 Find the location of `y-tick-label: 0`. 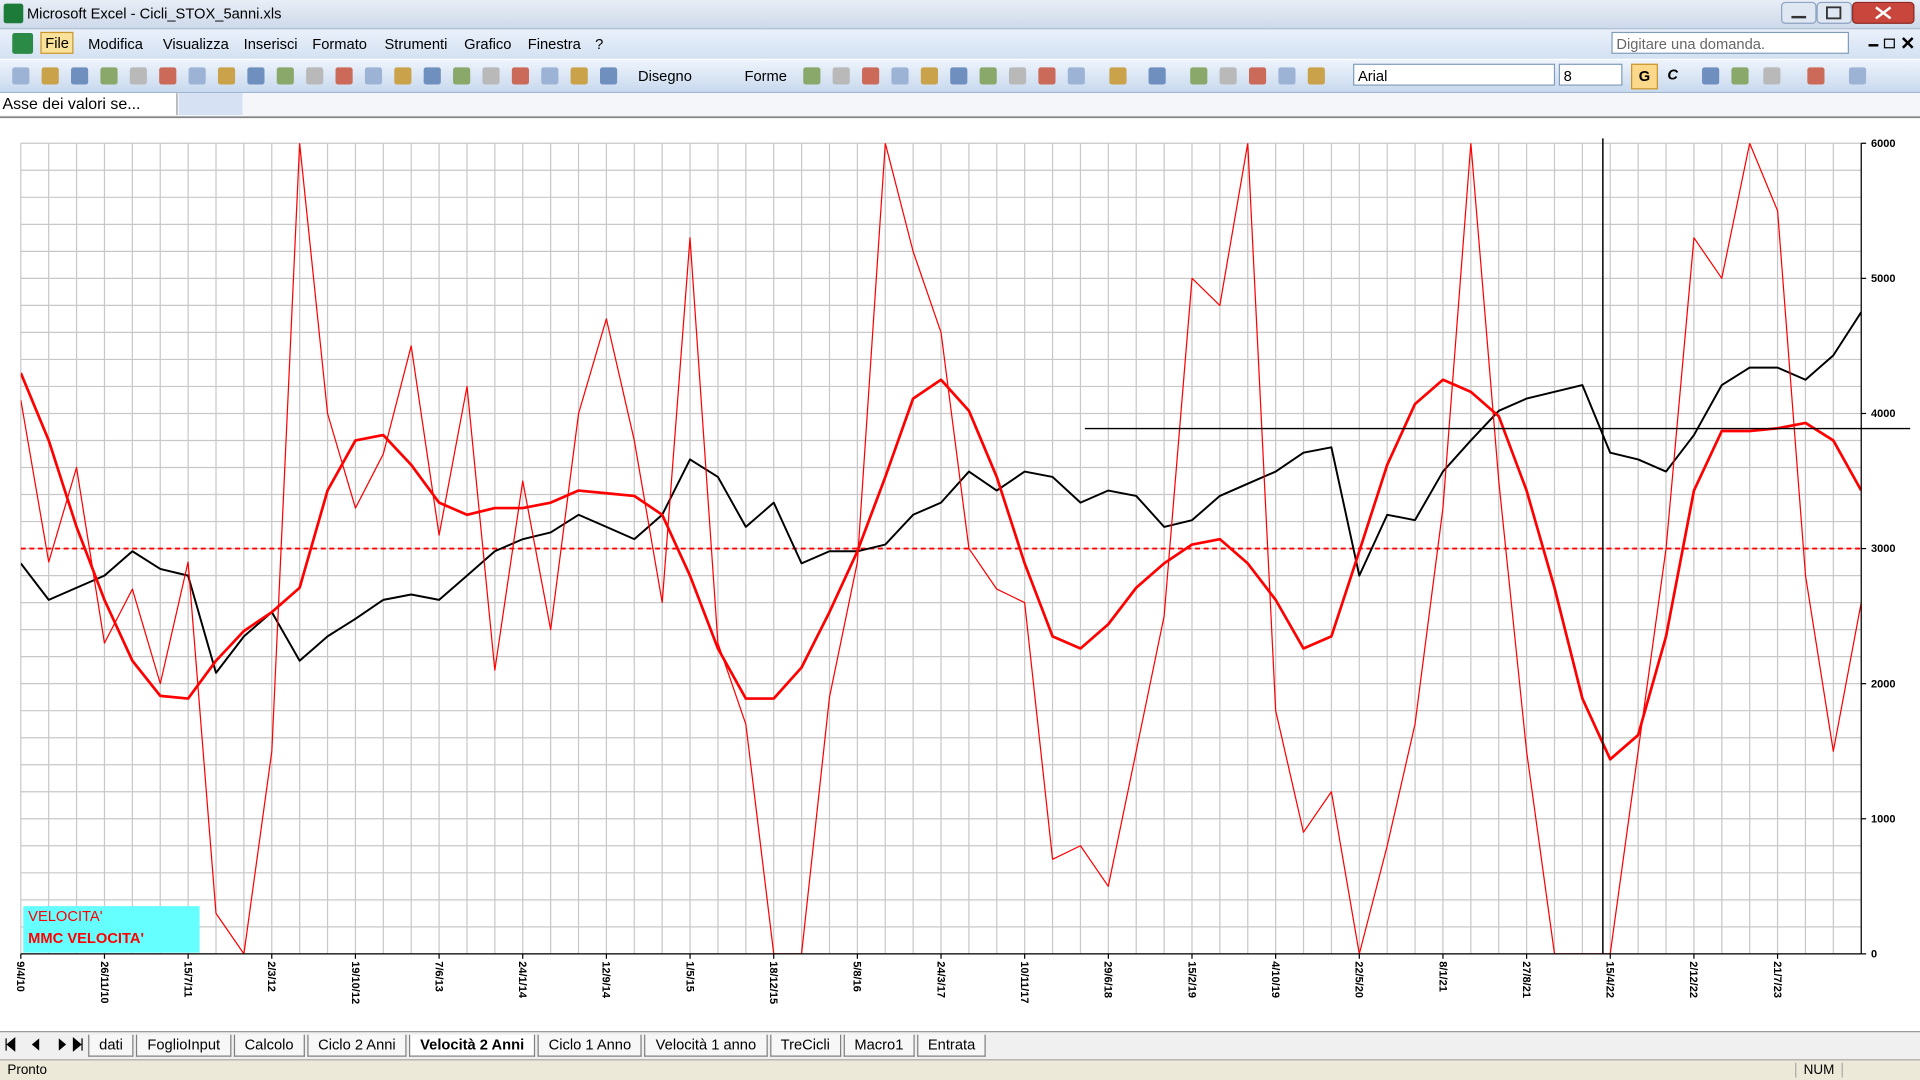

y-tick-label: 0 is located at coordinates (1874, 955).